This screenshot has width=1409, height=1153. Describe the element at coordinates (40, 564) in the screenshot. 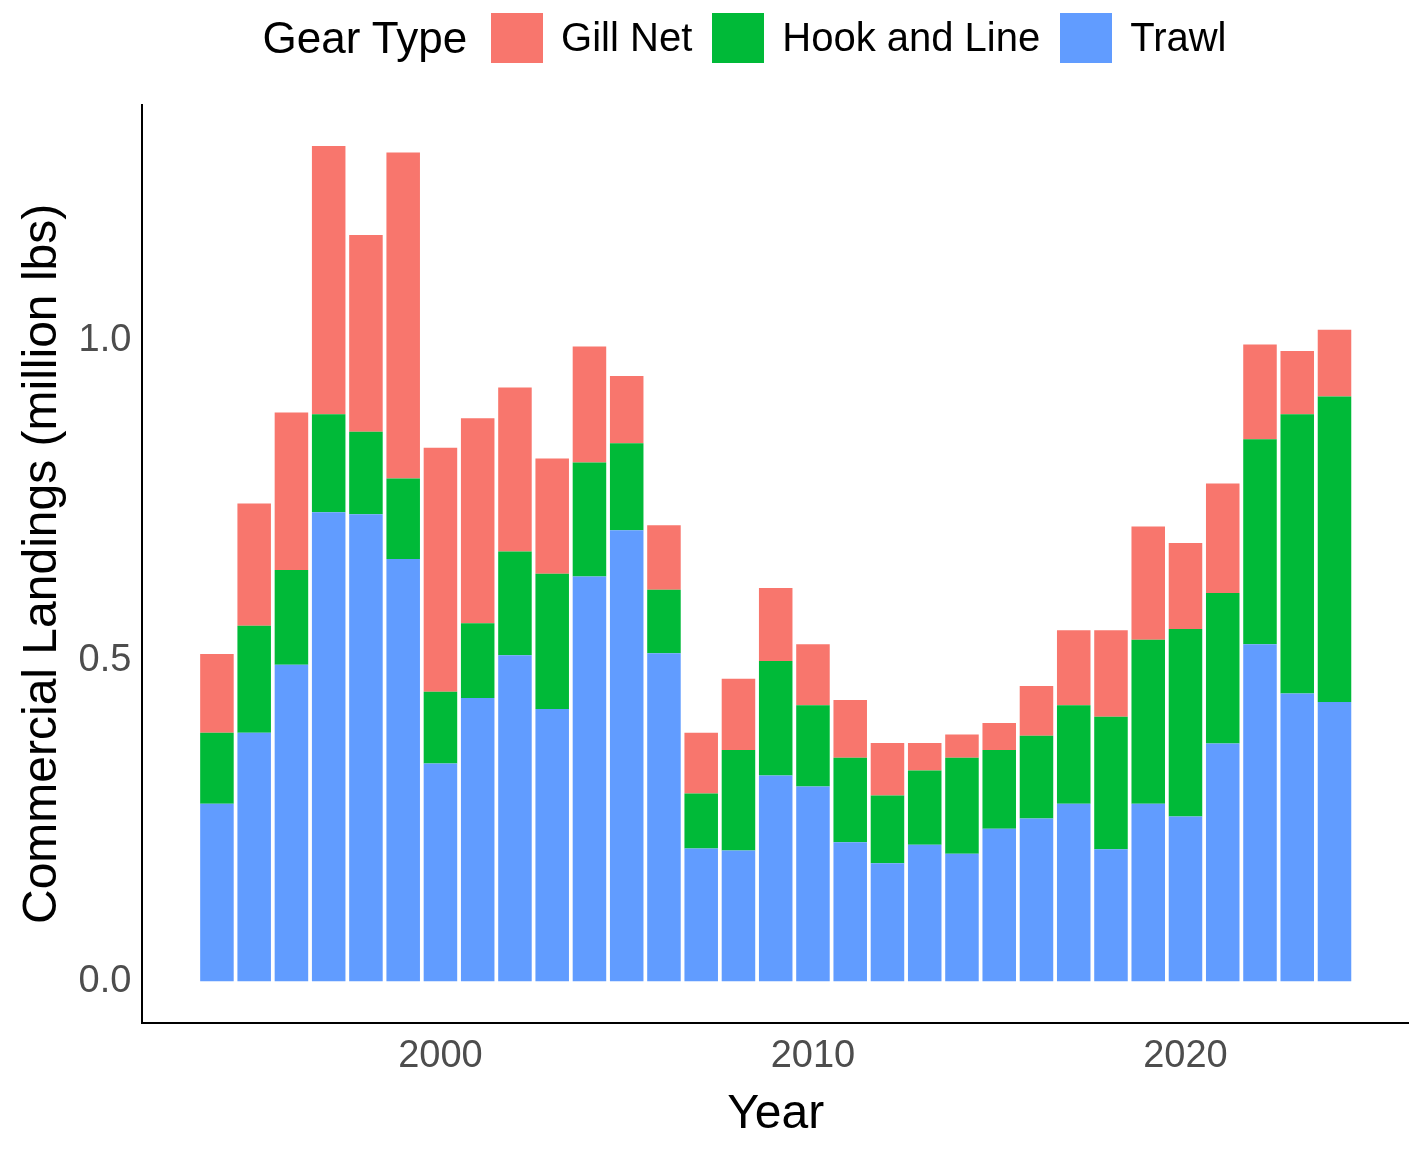

I see `y-axis-title: Commercial Landings (million lbs)` at that location.